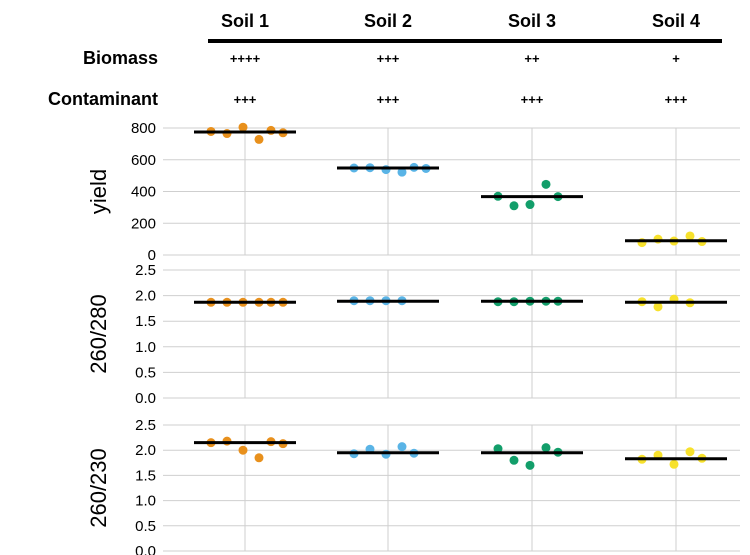 This screenshot has height=555, width=750. I want to click on y-tick-label: 200, so click(143, 223).